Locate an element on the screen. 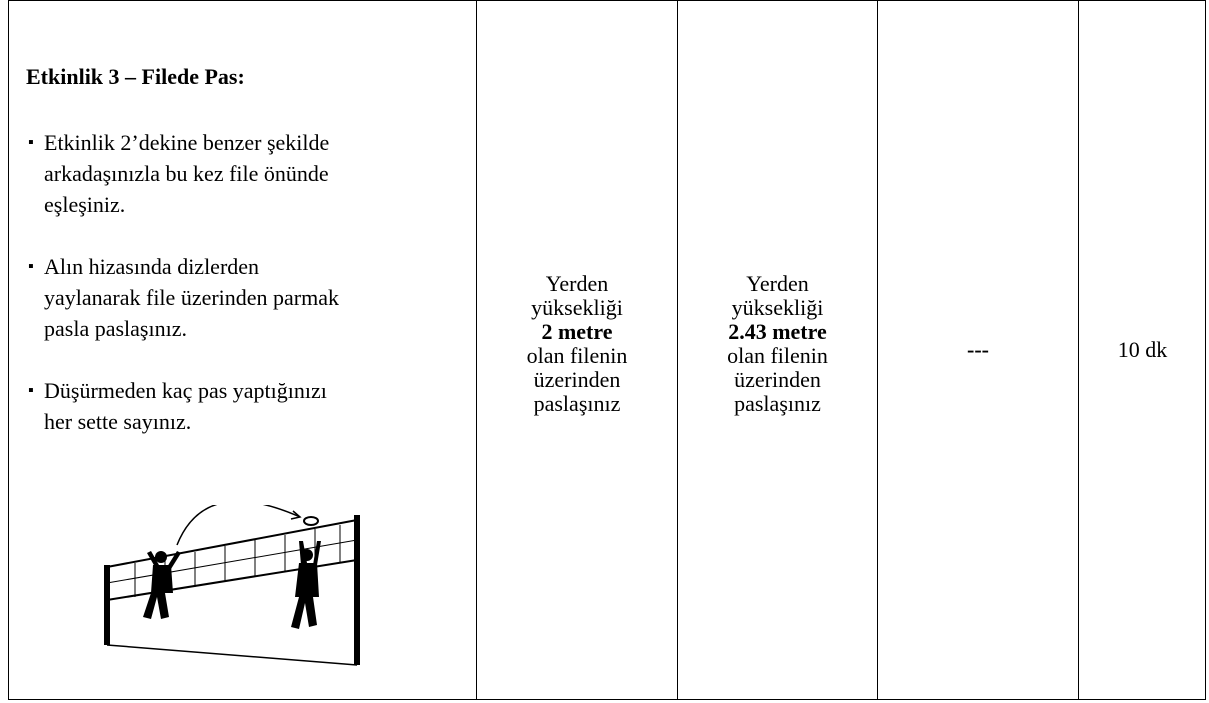  bullet-line: arkadaşınızla bu kez file önünde is located at coordinates (186, 173).